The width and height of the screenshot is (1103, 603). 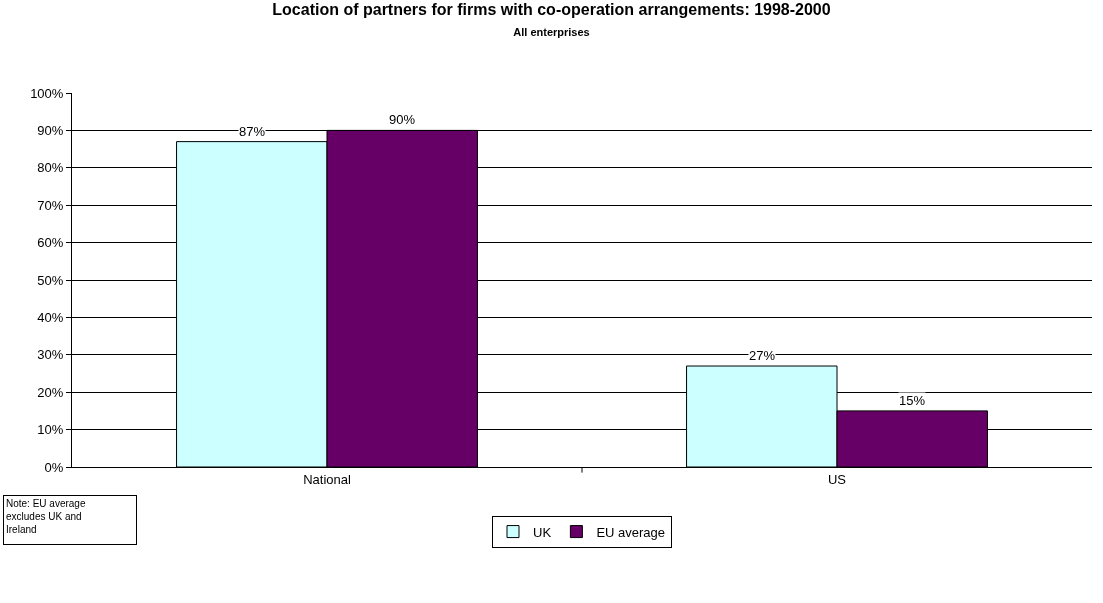 I want to click on data-label: 27%, so click(x=762, y=355).